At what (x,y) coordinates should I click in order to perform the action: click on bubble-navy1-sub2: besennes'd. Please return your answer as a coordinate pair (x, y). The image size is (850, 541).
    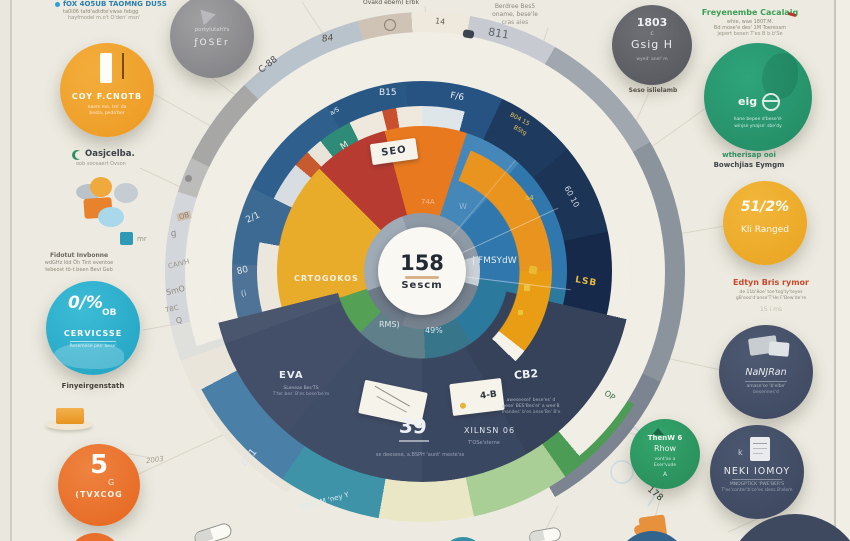
    Looking at the image, I should click on (766, 392).